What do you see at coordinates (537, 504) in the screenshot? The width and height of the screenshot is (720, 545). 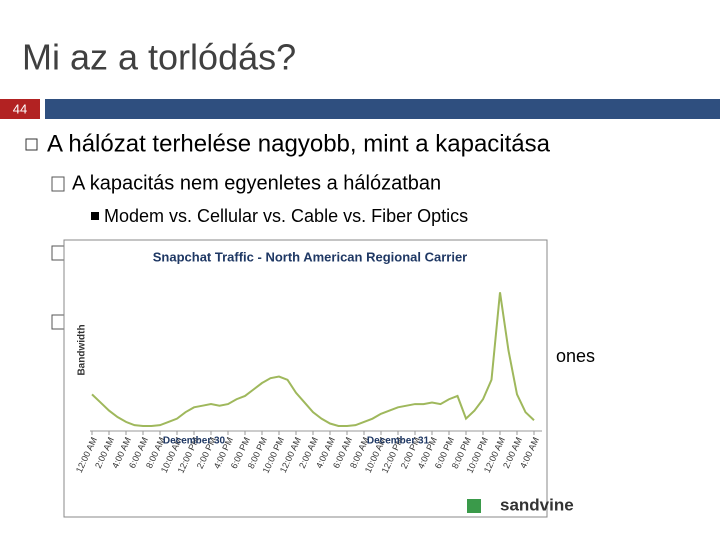 I see `logo: sandvine` at bounding box center [537, 504].